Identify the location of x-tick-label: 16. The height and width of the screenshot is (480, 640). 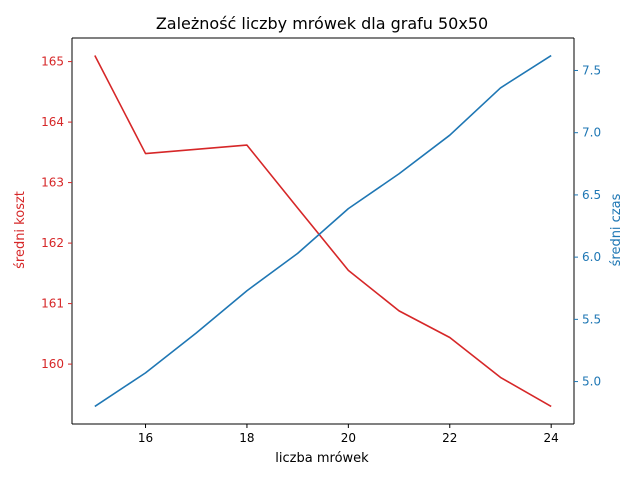
(145, 438).